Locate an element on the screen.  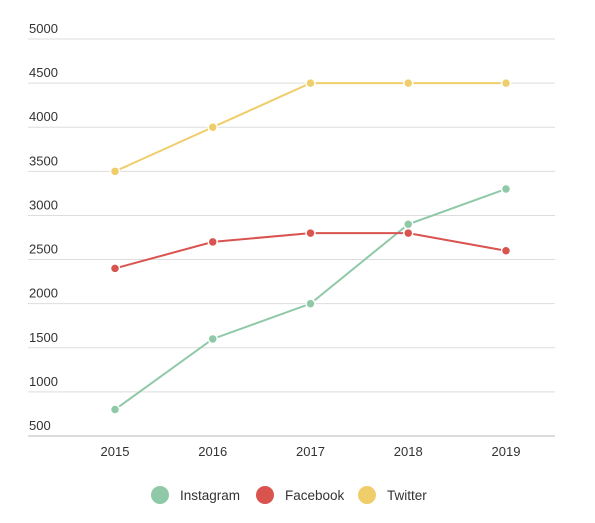
x-tick-label: 2015 is located at coordinates (115, 451).